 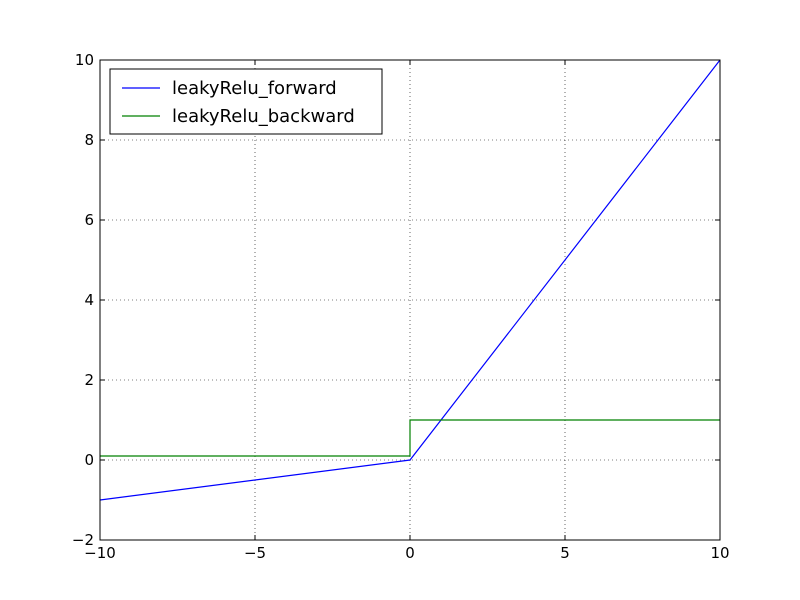 What do you see at coordinates (84, 60) in the screenshot?
I see `y-tick-label: 10` at bounding box center [84, 60].